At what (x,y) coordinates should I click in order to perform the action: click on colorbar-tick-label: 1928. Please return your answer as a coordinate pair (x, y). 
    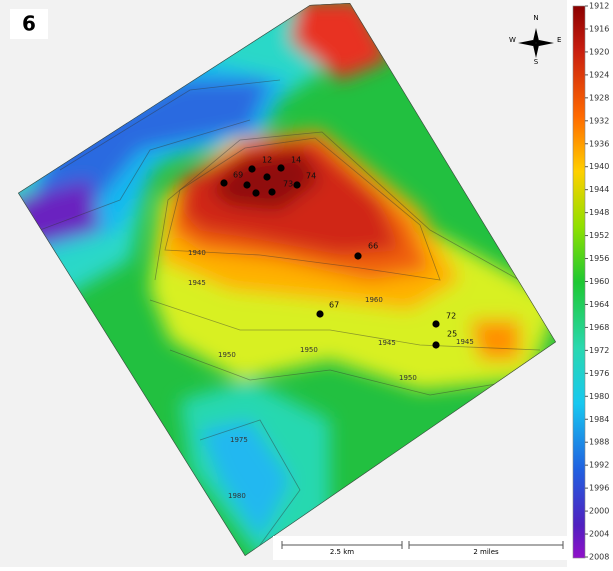
    Looking at the image, I should click on (599, 97).